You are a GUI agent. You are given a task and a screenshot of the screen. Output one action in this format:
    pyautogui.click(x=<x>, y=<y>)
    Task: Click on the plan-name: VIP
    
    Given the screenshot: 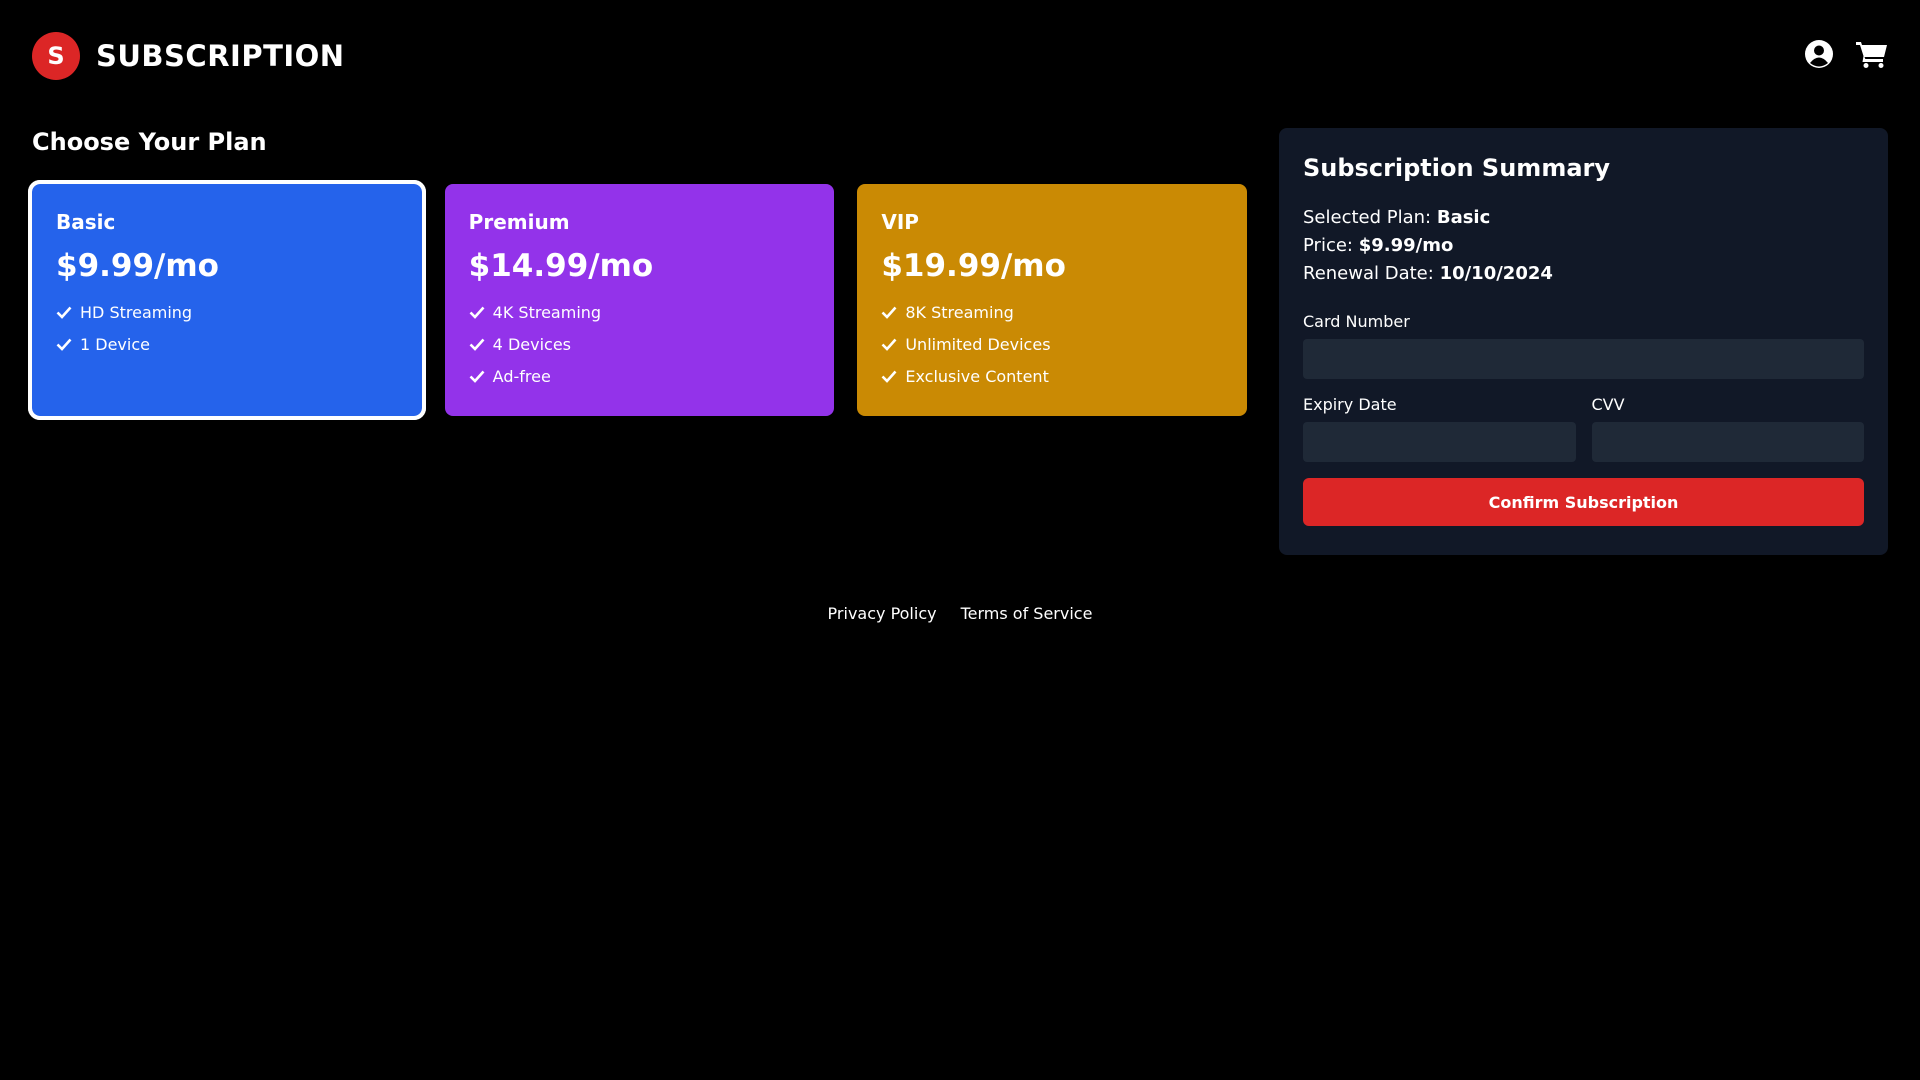 What is the action you would take?
    pyautogui.click(x=900, y=222)
    